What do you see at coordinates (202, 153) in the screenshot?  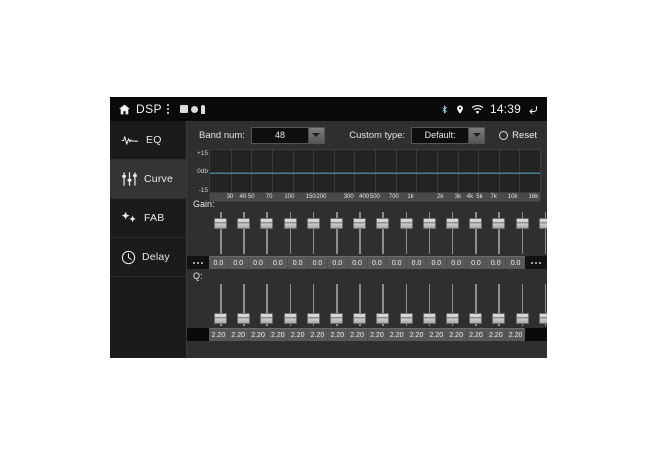 I see `y-tick-max: +15` at bounding box center [202, 153].